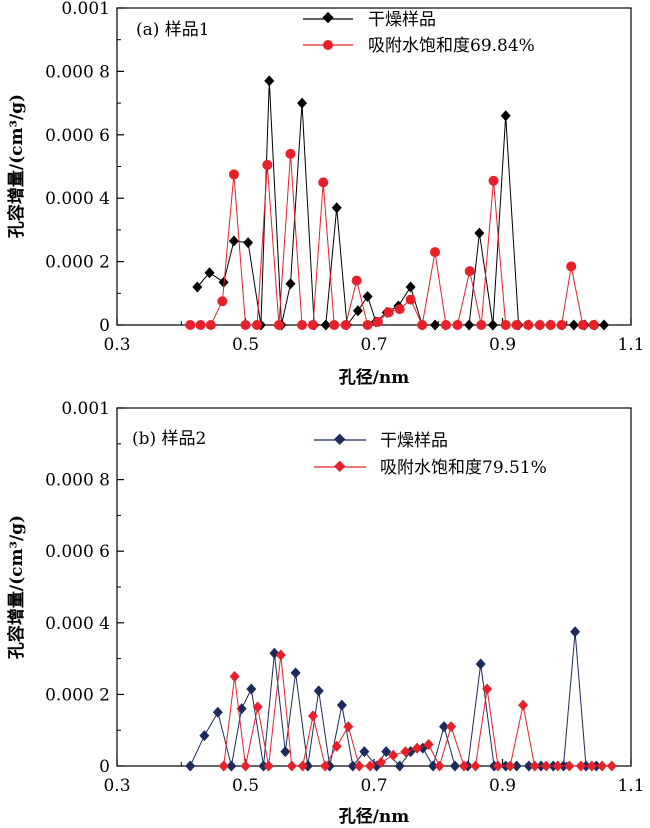 The image size is (650, 828). Describe the element at coordinates (340, 439) in the screenshot. I see `panel-b-legend-marker-dry` at that location.